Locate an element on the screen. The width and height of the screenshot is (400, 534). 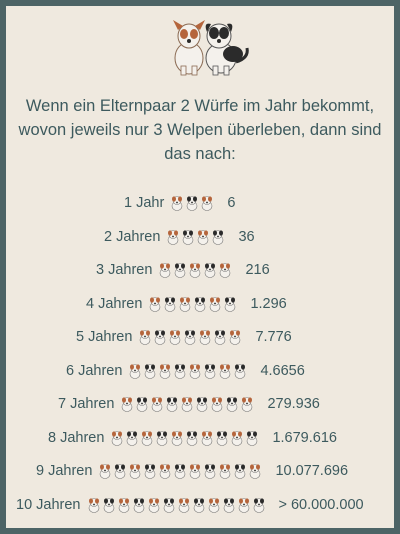
year-row: 10 Jahren > 60.000.000 is located at coordinates (190, 505).